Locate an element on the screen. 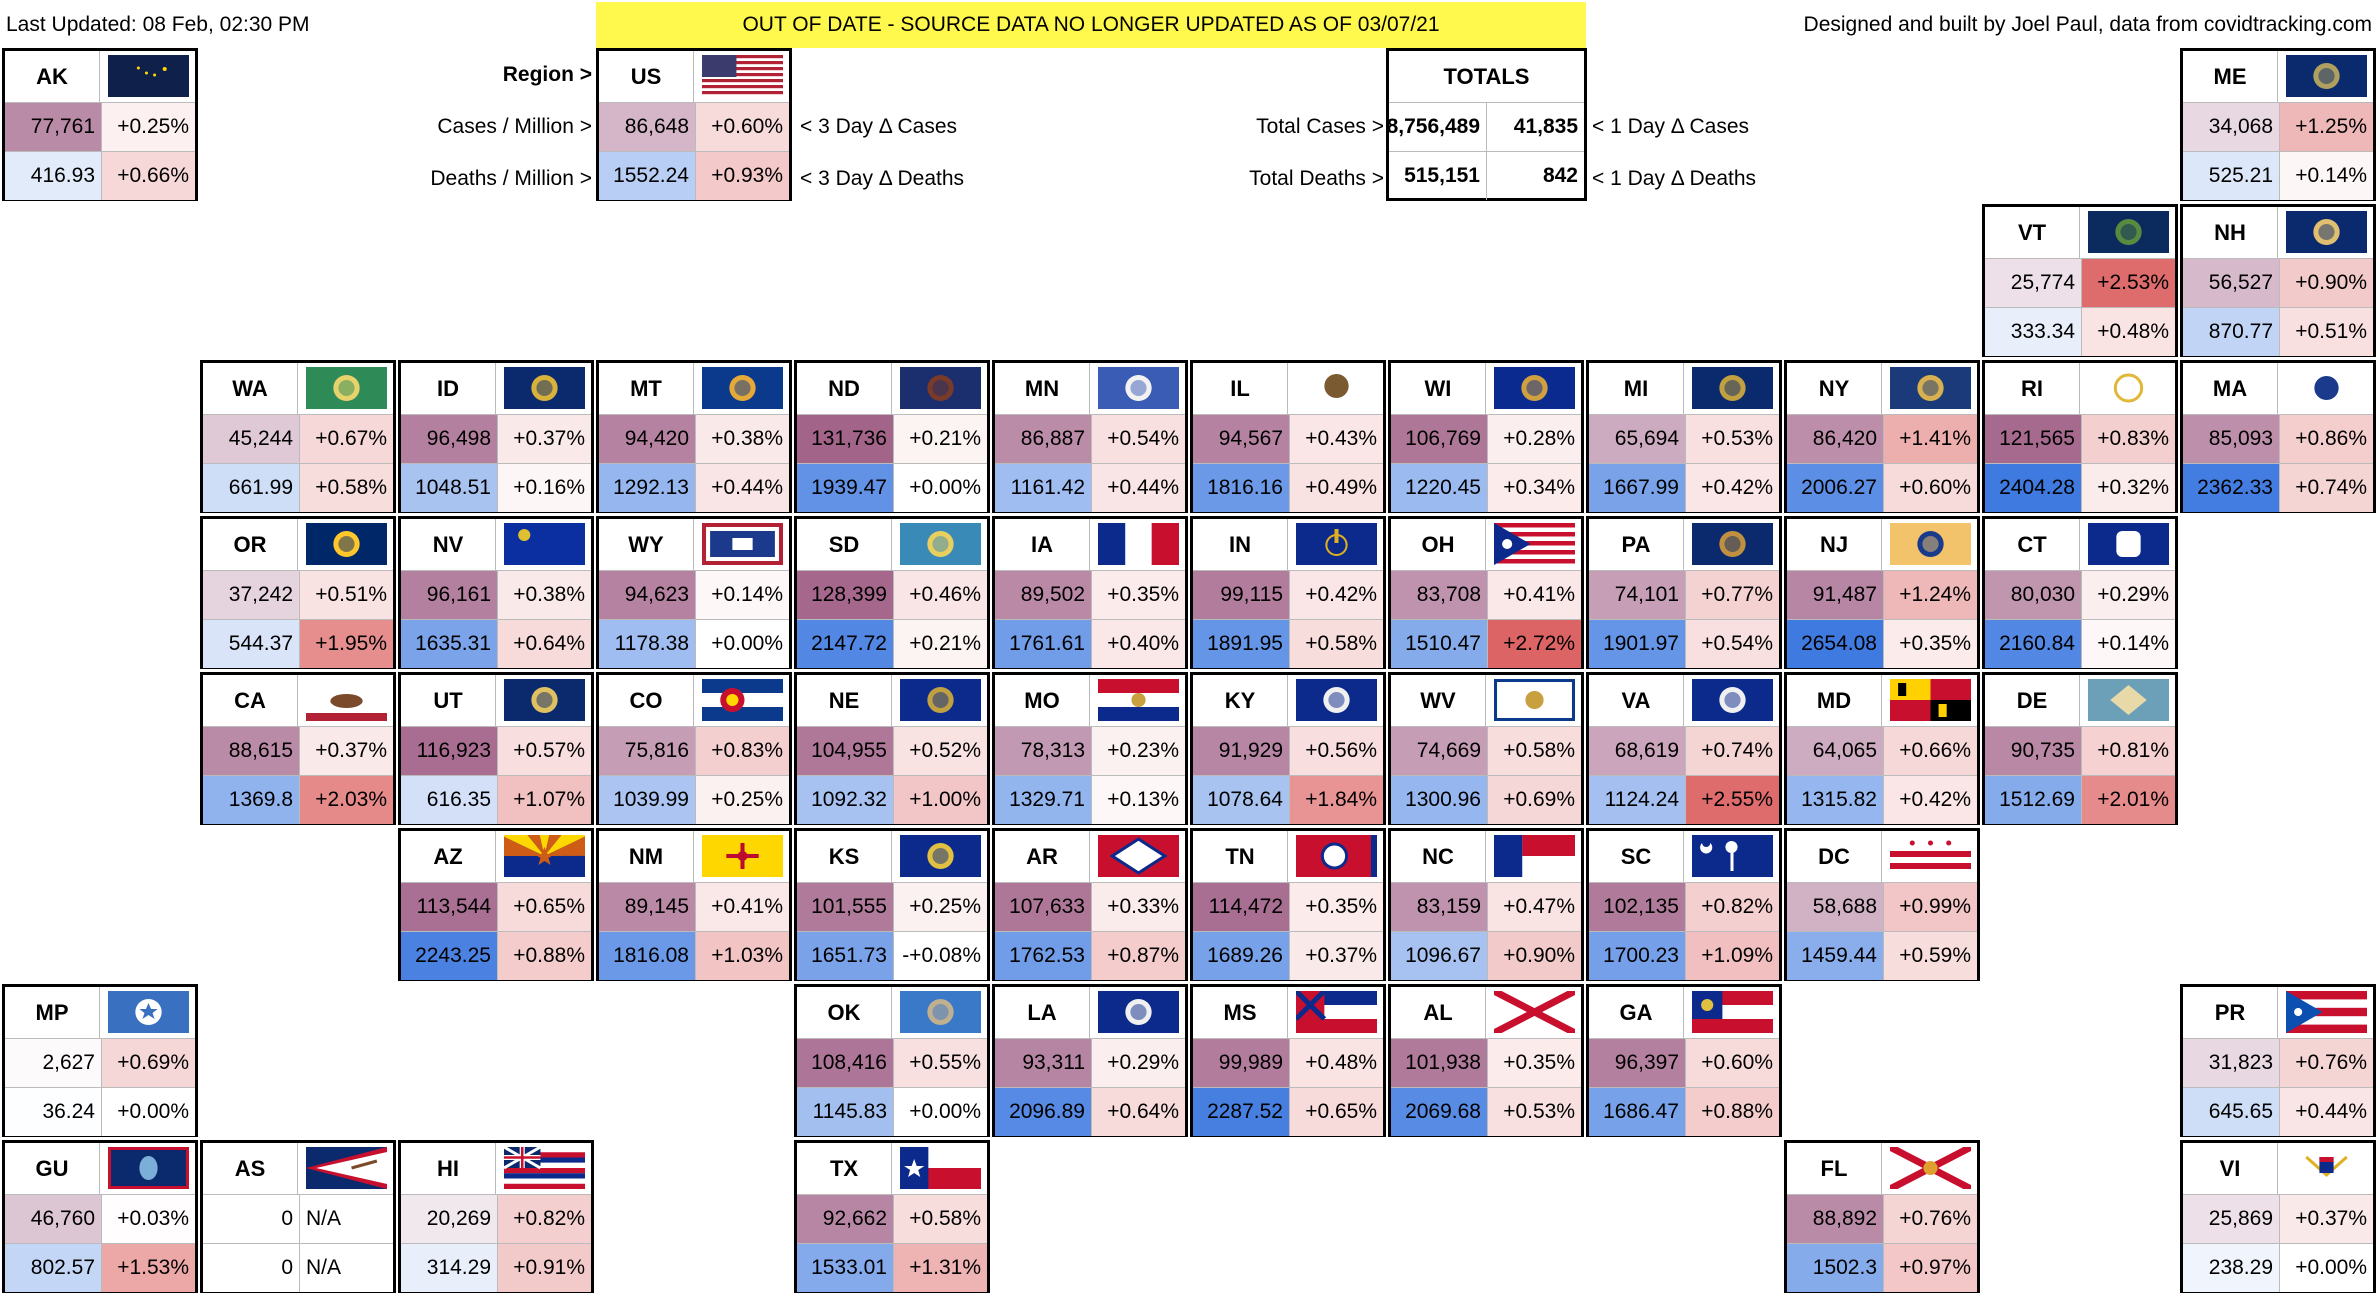 The image size is (2380, 1300). deaths-per-million: 1145.83 is located at coordinates (845, 1111).